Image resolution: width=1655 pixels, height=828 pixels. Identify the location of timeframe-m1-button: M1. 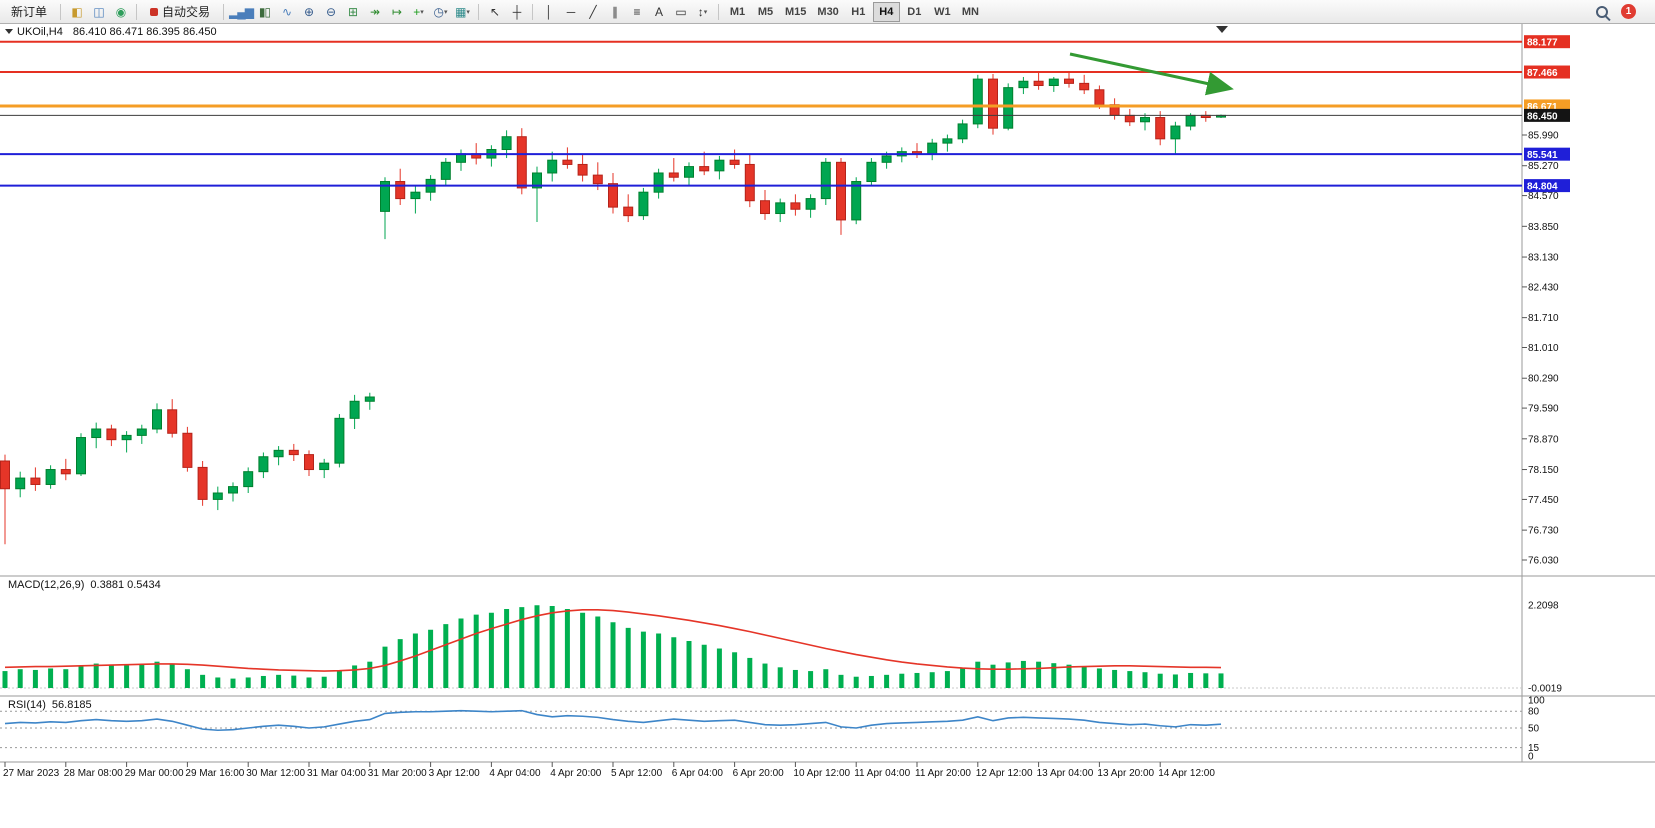
(737, 12).